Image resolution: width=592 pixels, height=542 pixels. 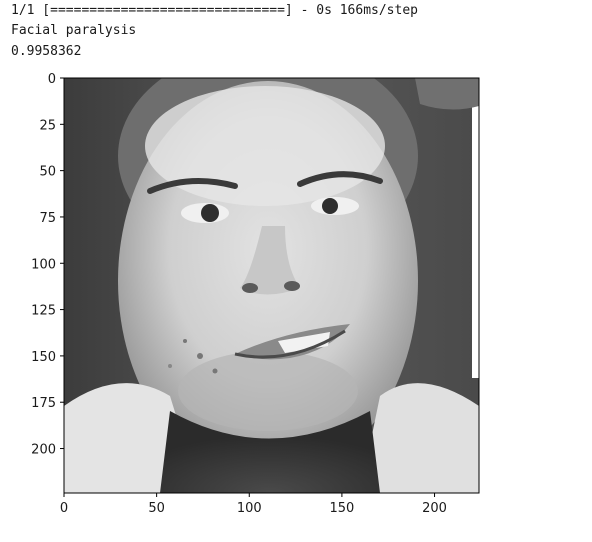 I want to click on x-tick-label: 50, so click(x=156, y=508).